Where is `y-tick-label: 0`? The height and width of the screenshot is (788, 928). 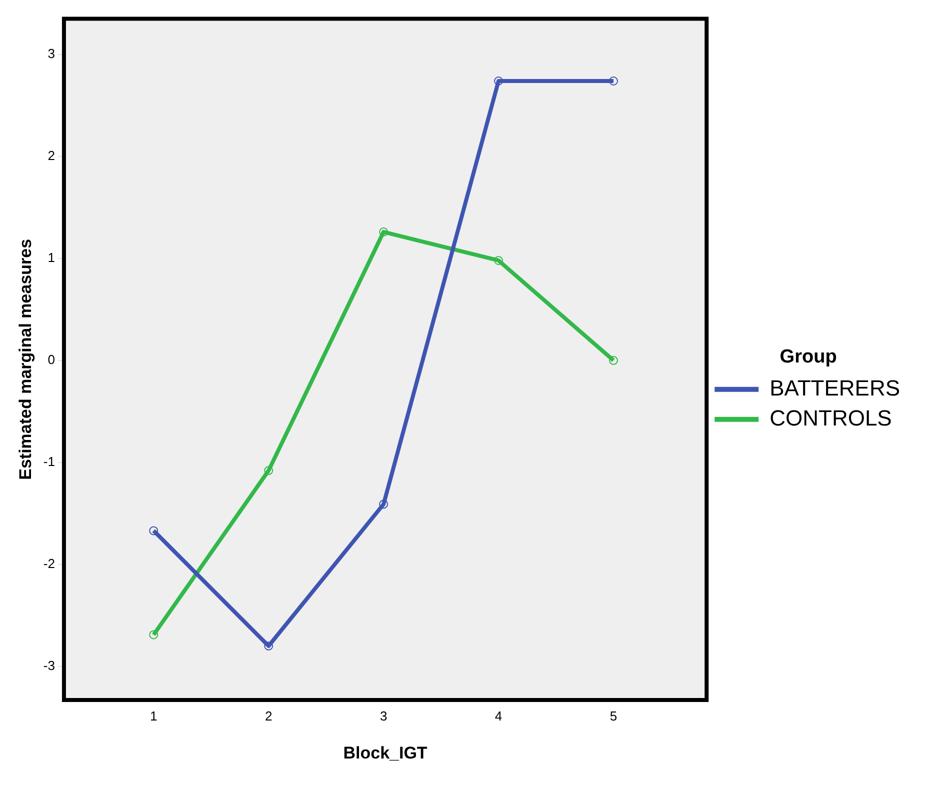
y-tick-label: 0 is located at coordinates (51, 359).